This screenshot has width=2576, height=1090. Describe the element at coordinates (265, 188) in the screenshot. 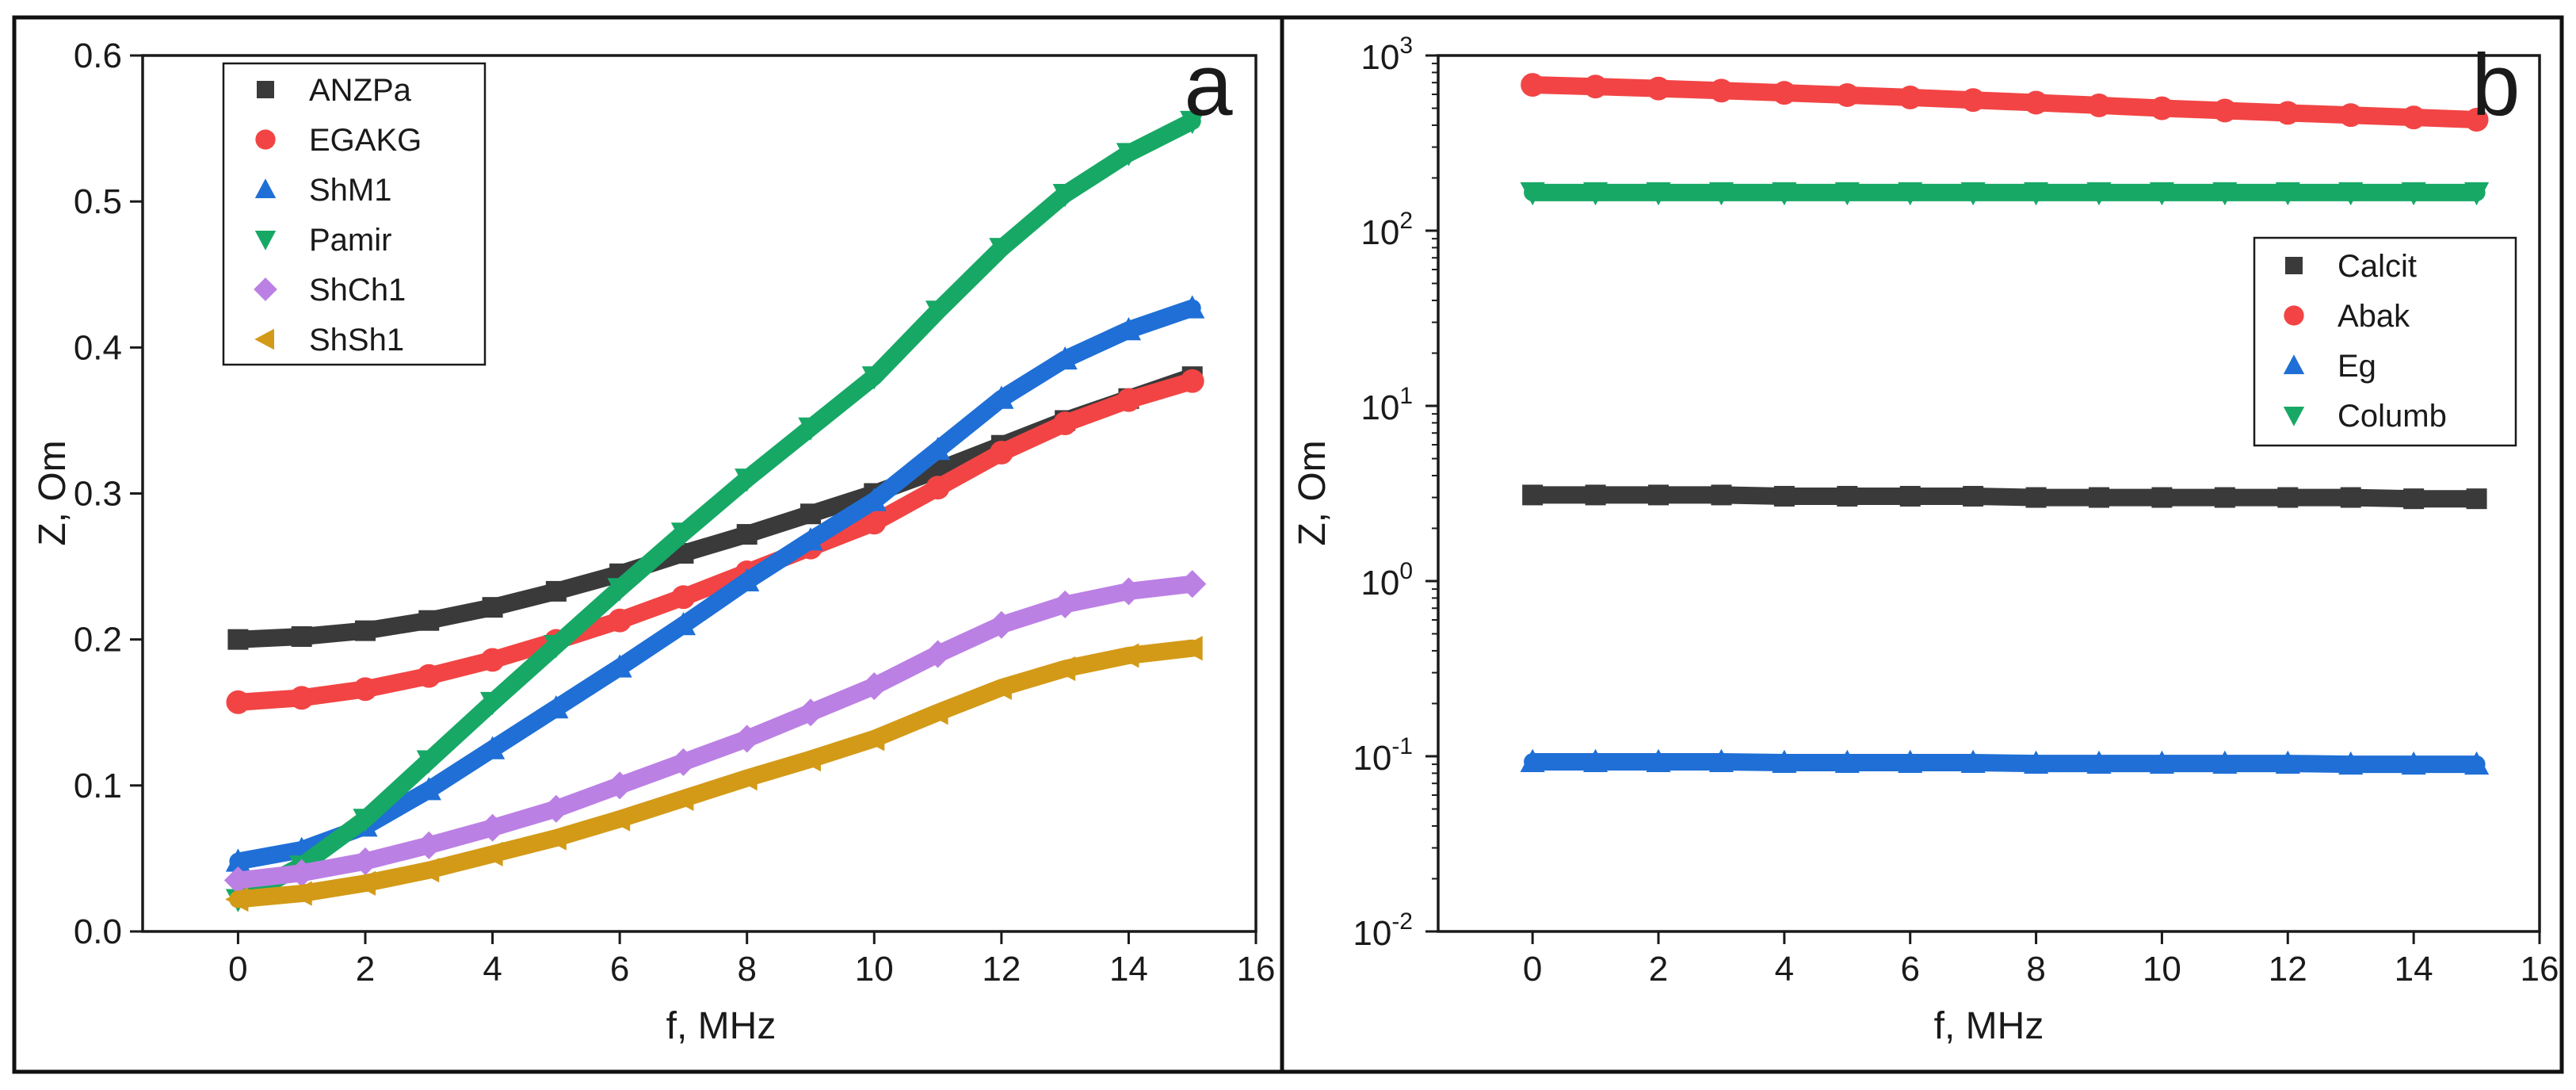

I see `legend-marker-ShM1` at that location.